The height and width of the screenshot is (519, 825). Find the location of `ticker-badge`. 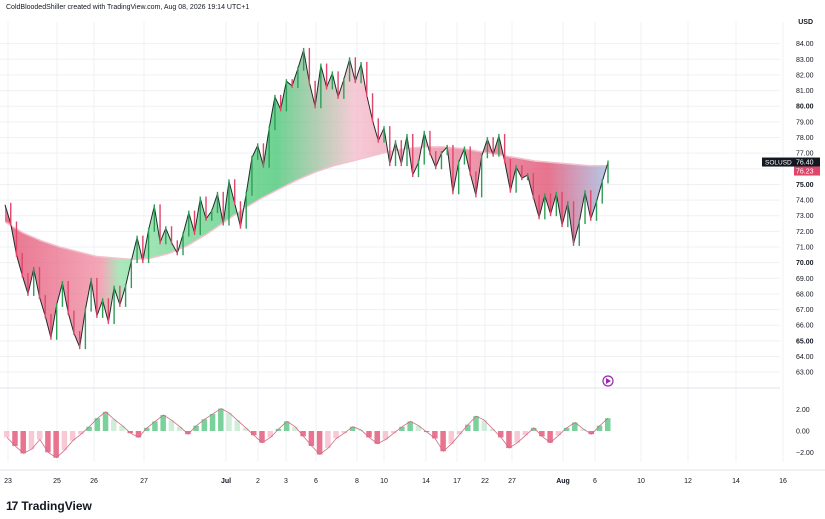

ticker-badge is located at coordinates (778, 162).